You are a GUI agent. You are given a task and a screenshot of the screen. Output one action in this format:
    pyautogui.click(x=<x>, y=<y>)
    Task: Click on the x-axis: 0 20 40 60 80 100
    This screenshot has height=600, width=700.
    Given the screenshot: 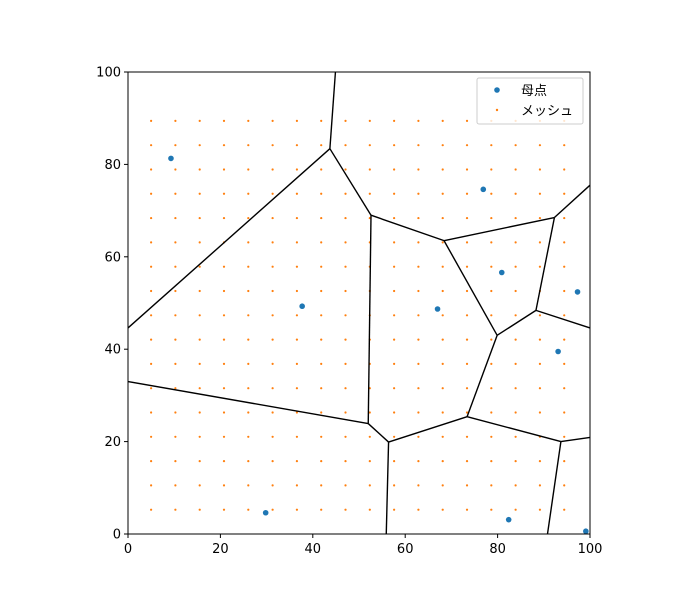 What is the action you would take?
    pyautogui.click(x=363, y=545)
    